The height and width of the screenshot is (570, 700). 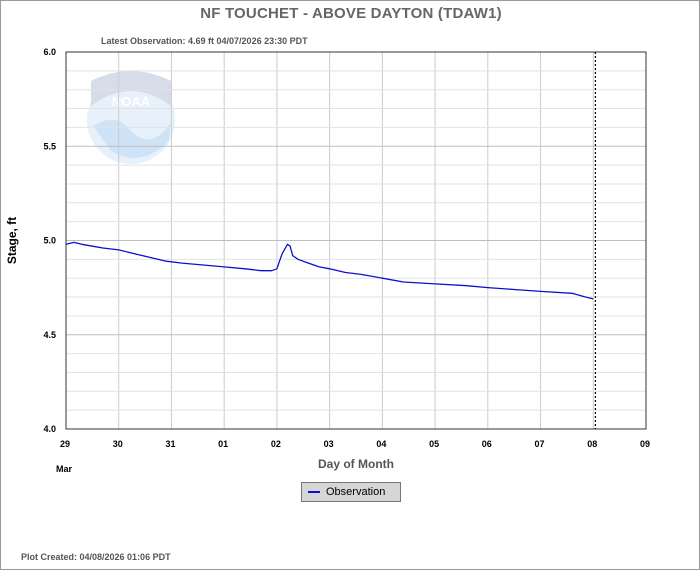 What do you see at coordinates (12, 240) in the screenshot?
I see `y-axis-label: Stage, ft` at bounding box center [12, 240].